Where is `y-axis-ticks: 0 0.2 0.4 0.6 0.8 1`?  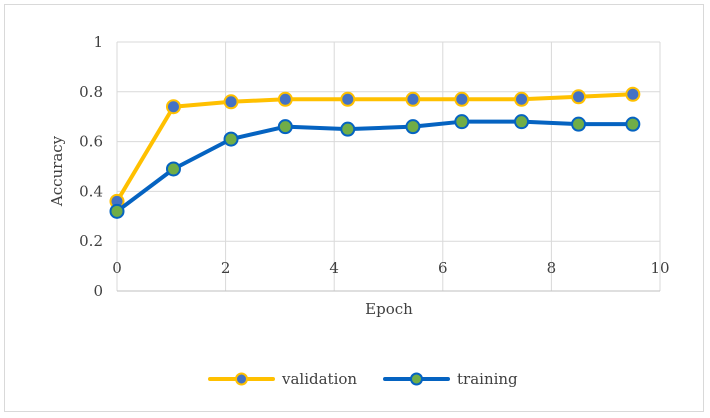
y-axis-ticks: 0 0.2 0.4 0.6 0.8 1 is located at coordinates (91, 166).